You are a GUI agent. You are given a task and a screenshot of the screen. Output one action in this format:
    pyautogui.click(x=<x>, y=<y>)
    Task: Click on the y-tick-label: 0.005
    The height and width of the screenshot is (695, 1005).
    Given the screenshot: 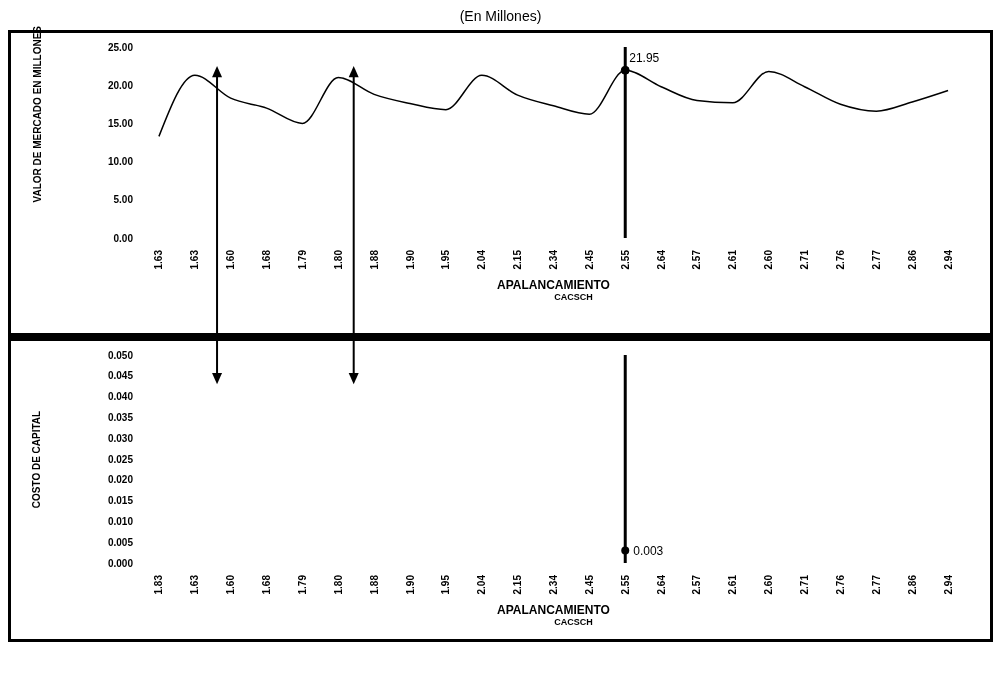 What is the action you would take?
    pyautogui.click(x=120, y=542)
    